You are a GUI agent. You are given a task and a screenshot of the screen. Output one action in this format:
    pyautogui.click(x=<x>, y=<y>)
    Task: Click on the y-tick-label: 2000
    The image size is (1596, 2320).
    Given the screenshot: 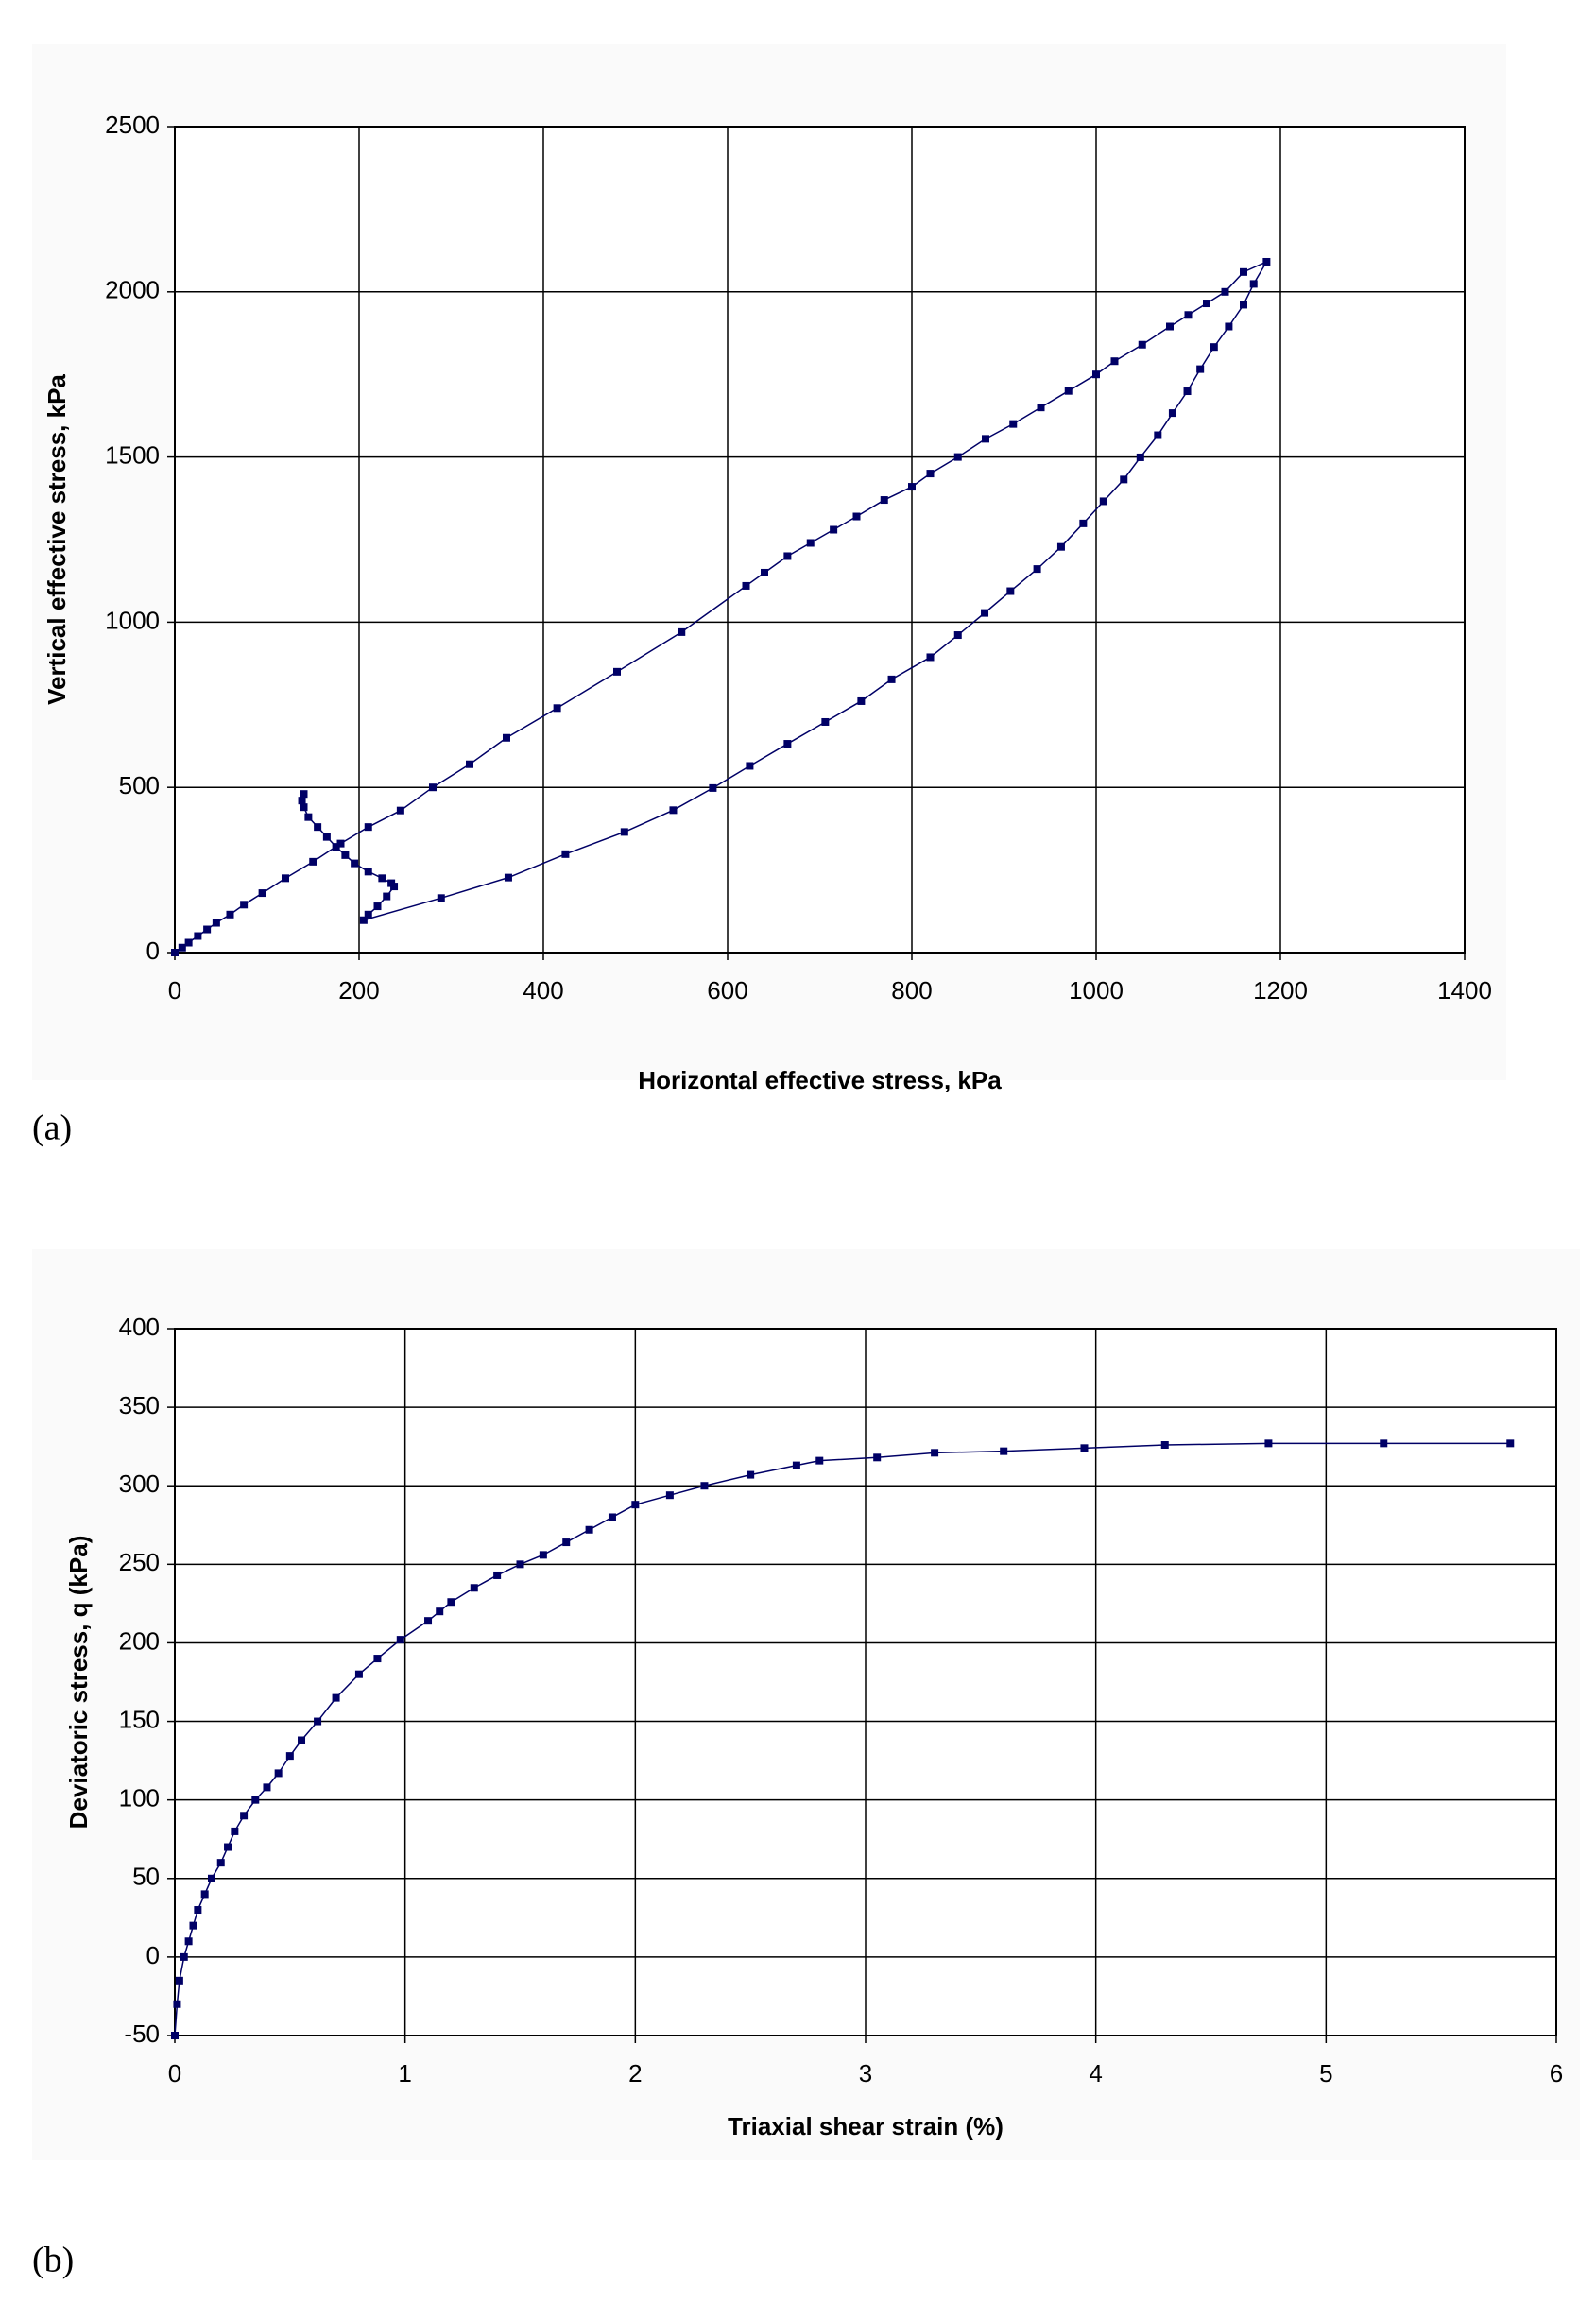 What is the action you would take?
    pyautogui.click(x=132, y=290)
    